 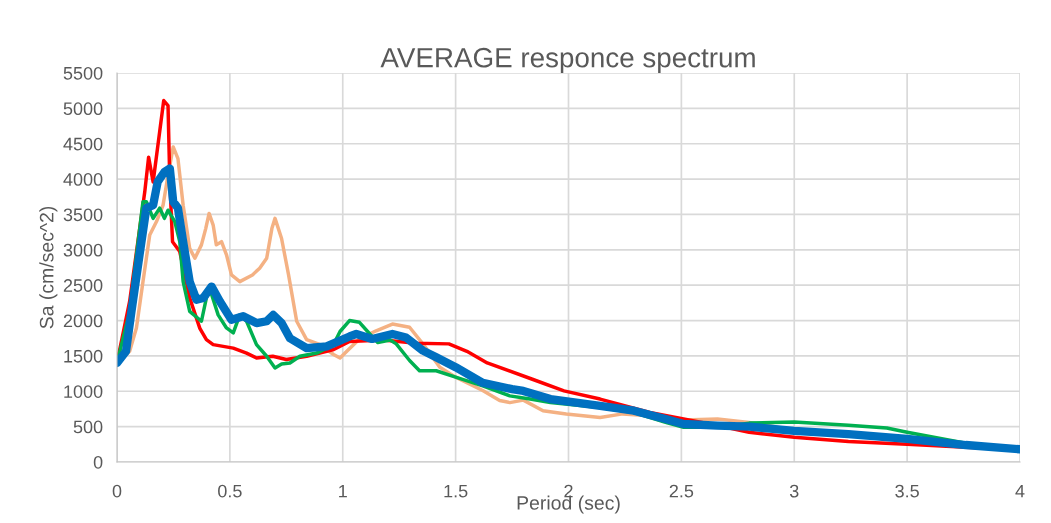 What do you see at coordinates (343, 491) in the screenshot?
I see `x-tick-label: 1` at bounding box center [343, 491].